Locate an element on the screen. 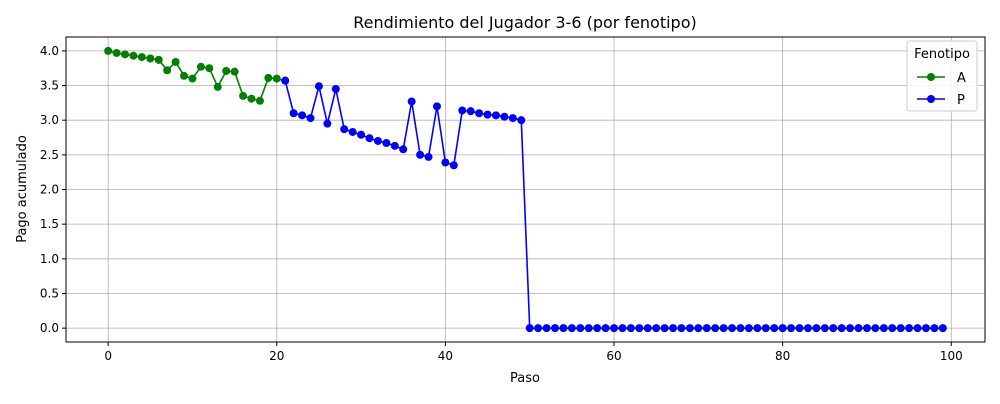  legend: Fenotipo AP is located at coordinates (942, 76).